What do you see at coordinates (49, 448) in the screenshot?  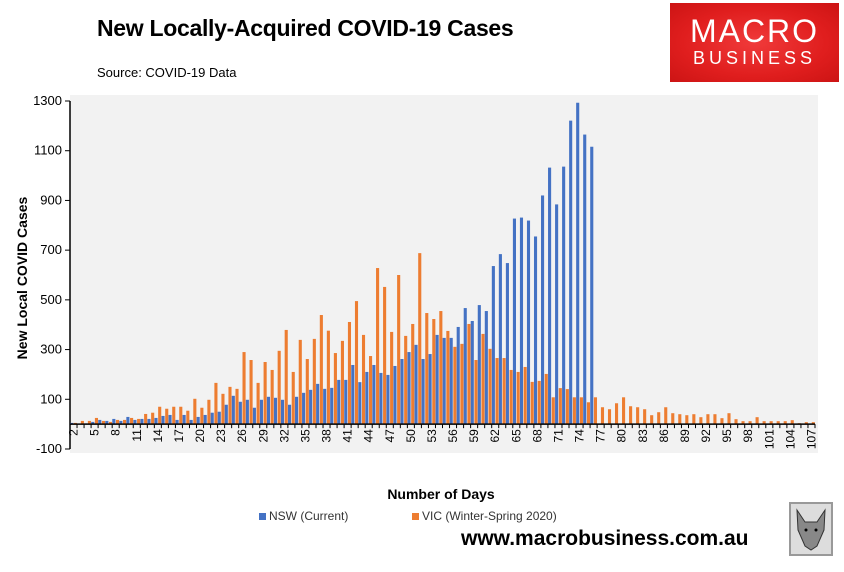 I see `y-tick-label: -100` at bounding box center [49, 448].